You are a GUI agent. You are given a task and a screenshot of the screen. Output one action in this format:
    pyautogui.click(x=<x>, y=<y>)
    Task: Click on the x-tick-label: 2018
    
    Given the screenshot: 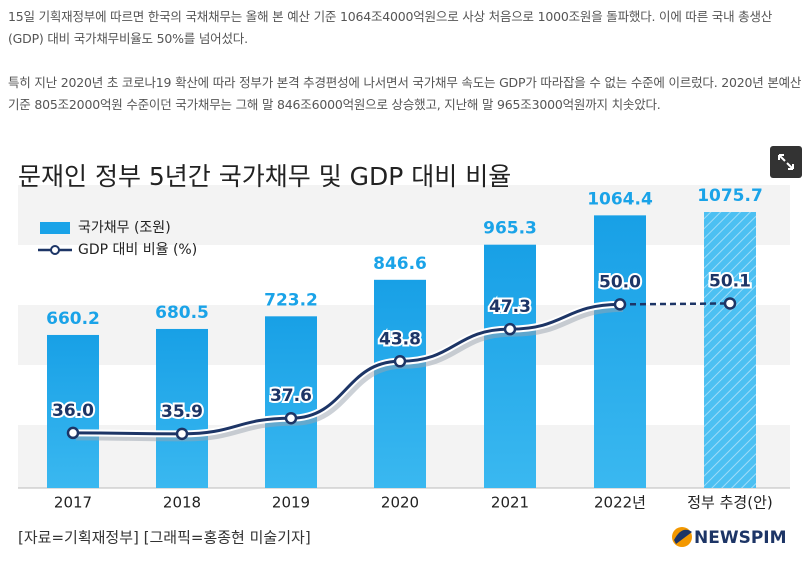 What is the action you would take?
    pyautogui.click(x=182, y=503)
    